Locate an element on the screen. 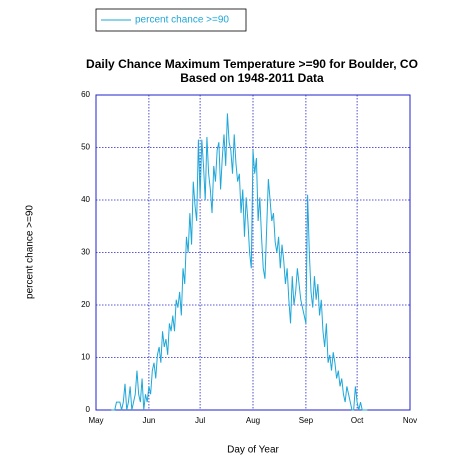 Image resolution: width=474 pixels, height=474 pixels. y-tick-label: 60 is located at coordinates (85, 94).